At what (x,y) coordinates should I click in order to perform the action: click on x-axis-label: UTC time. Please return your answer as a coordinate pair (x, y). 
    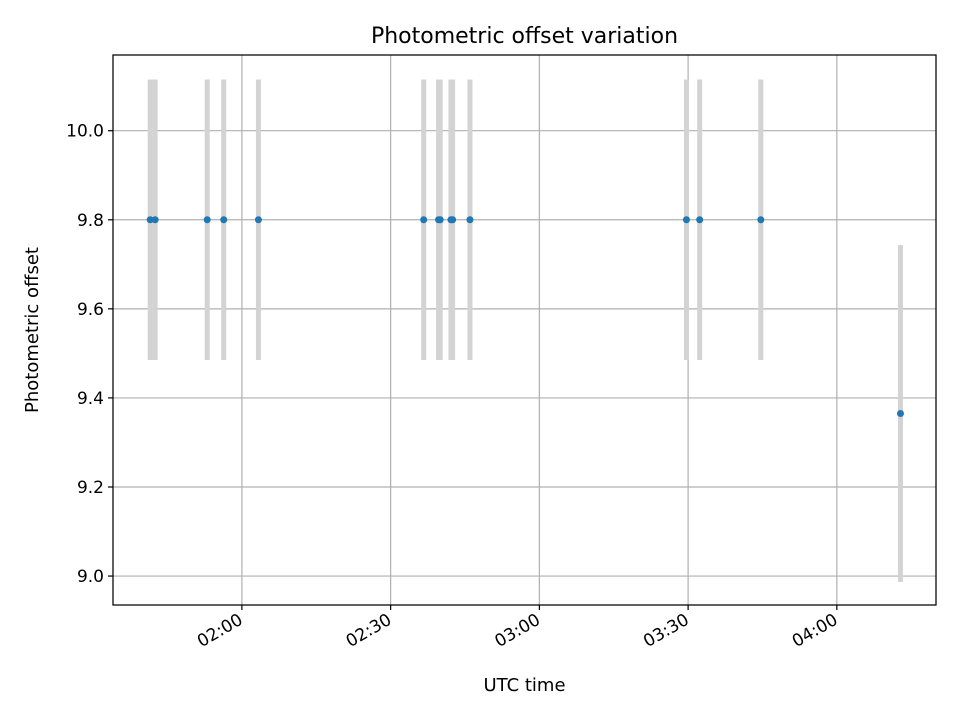
    Looking at the image, I should click on (524, 685).